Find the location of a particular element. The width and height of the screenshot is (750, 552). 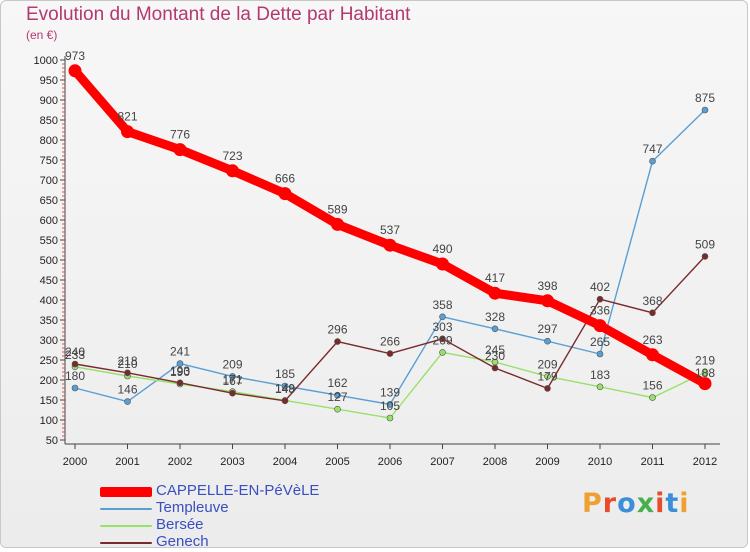

data-label: 179 is located at coordinates (547, 376).